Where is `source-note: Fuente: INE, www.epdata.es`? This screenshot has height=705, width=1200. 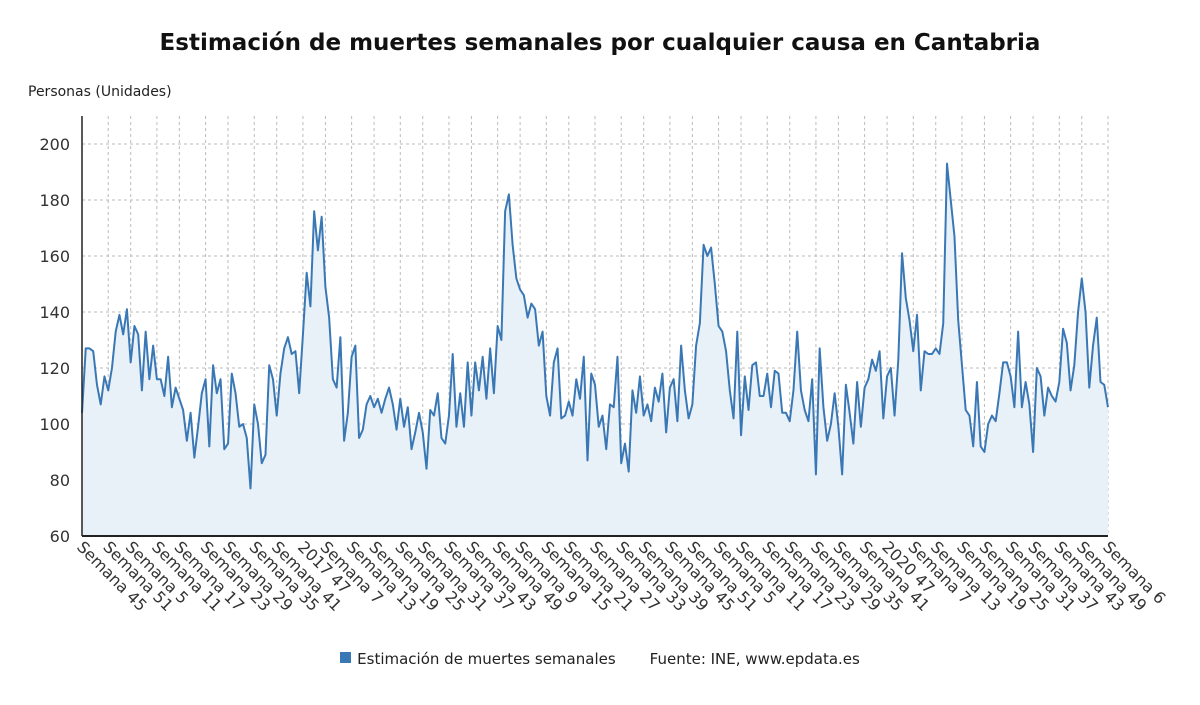
source-note: Fuente: INE, www.epdata.es is located at coordinates (754, 659).